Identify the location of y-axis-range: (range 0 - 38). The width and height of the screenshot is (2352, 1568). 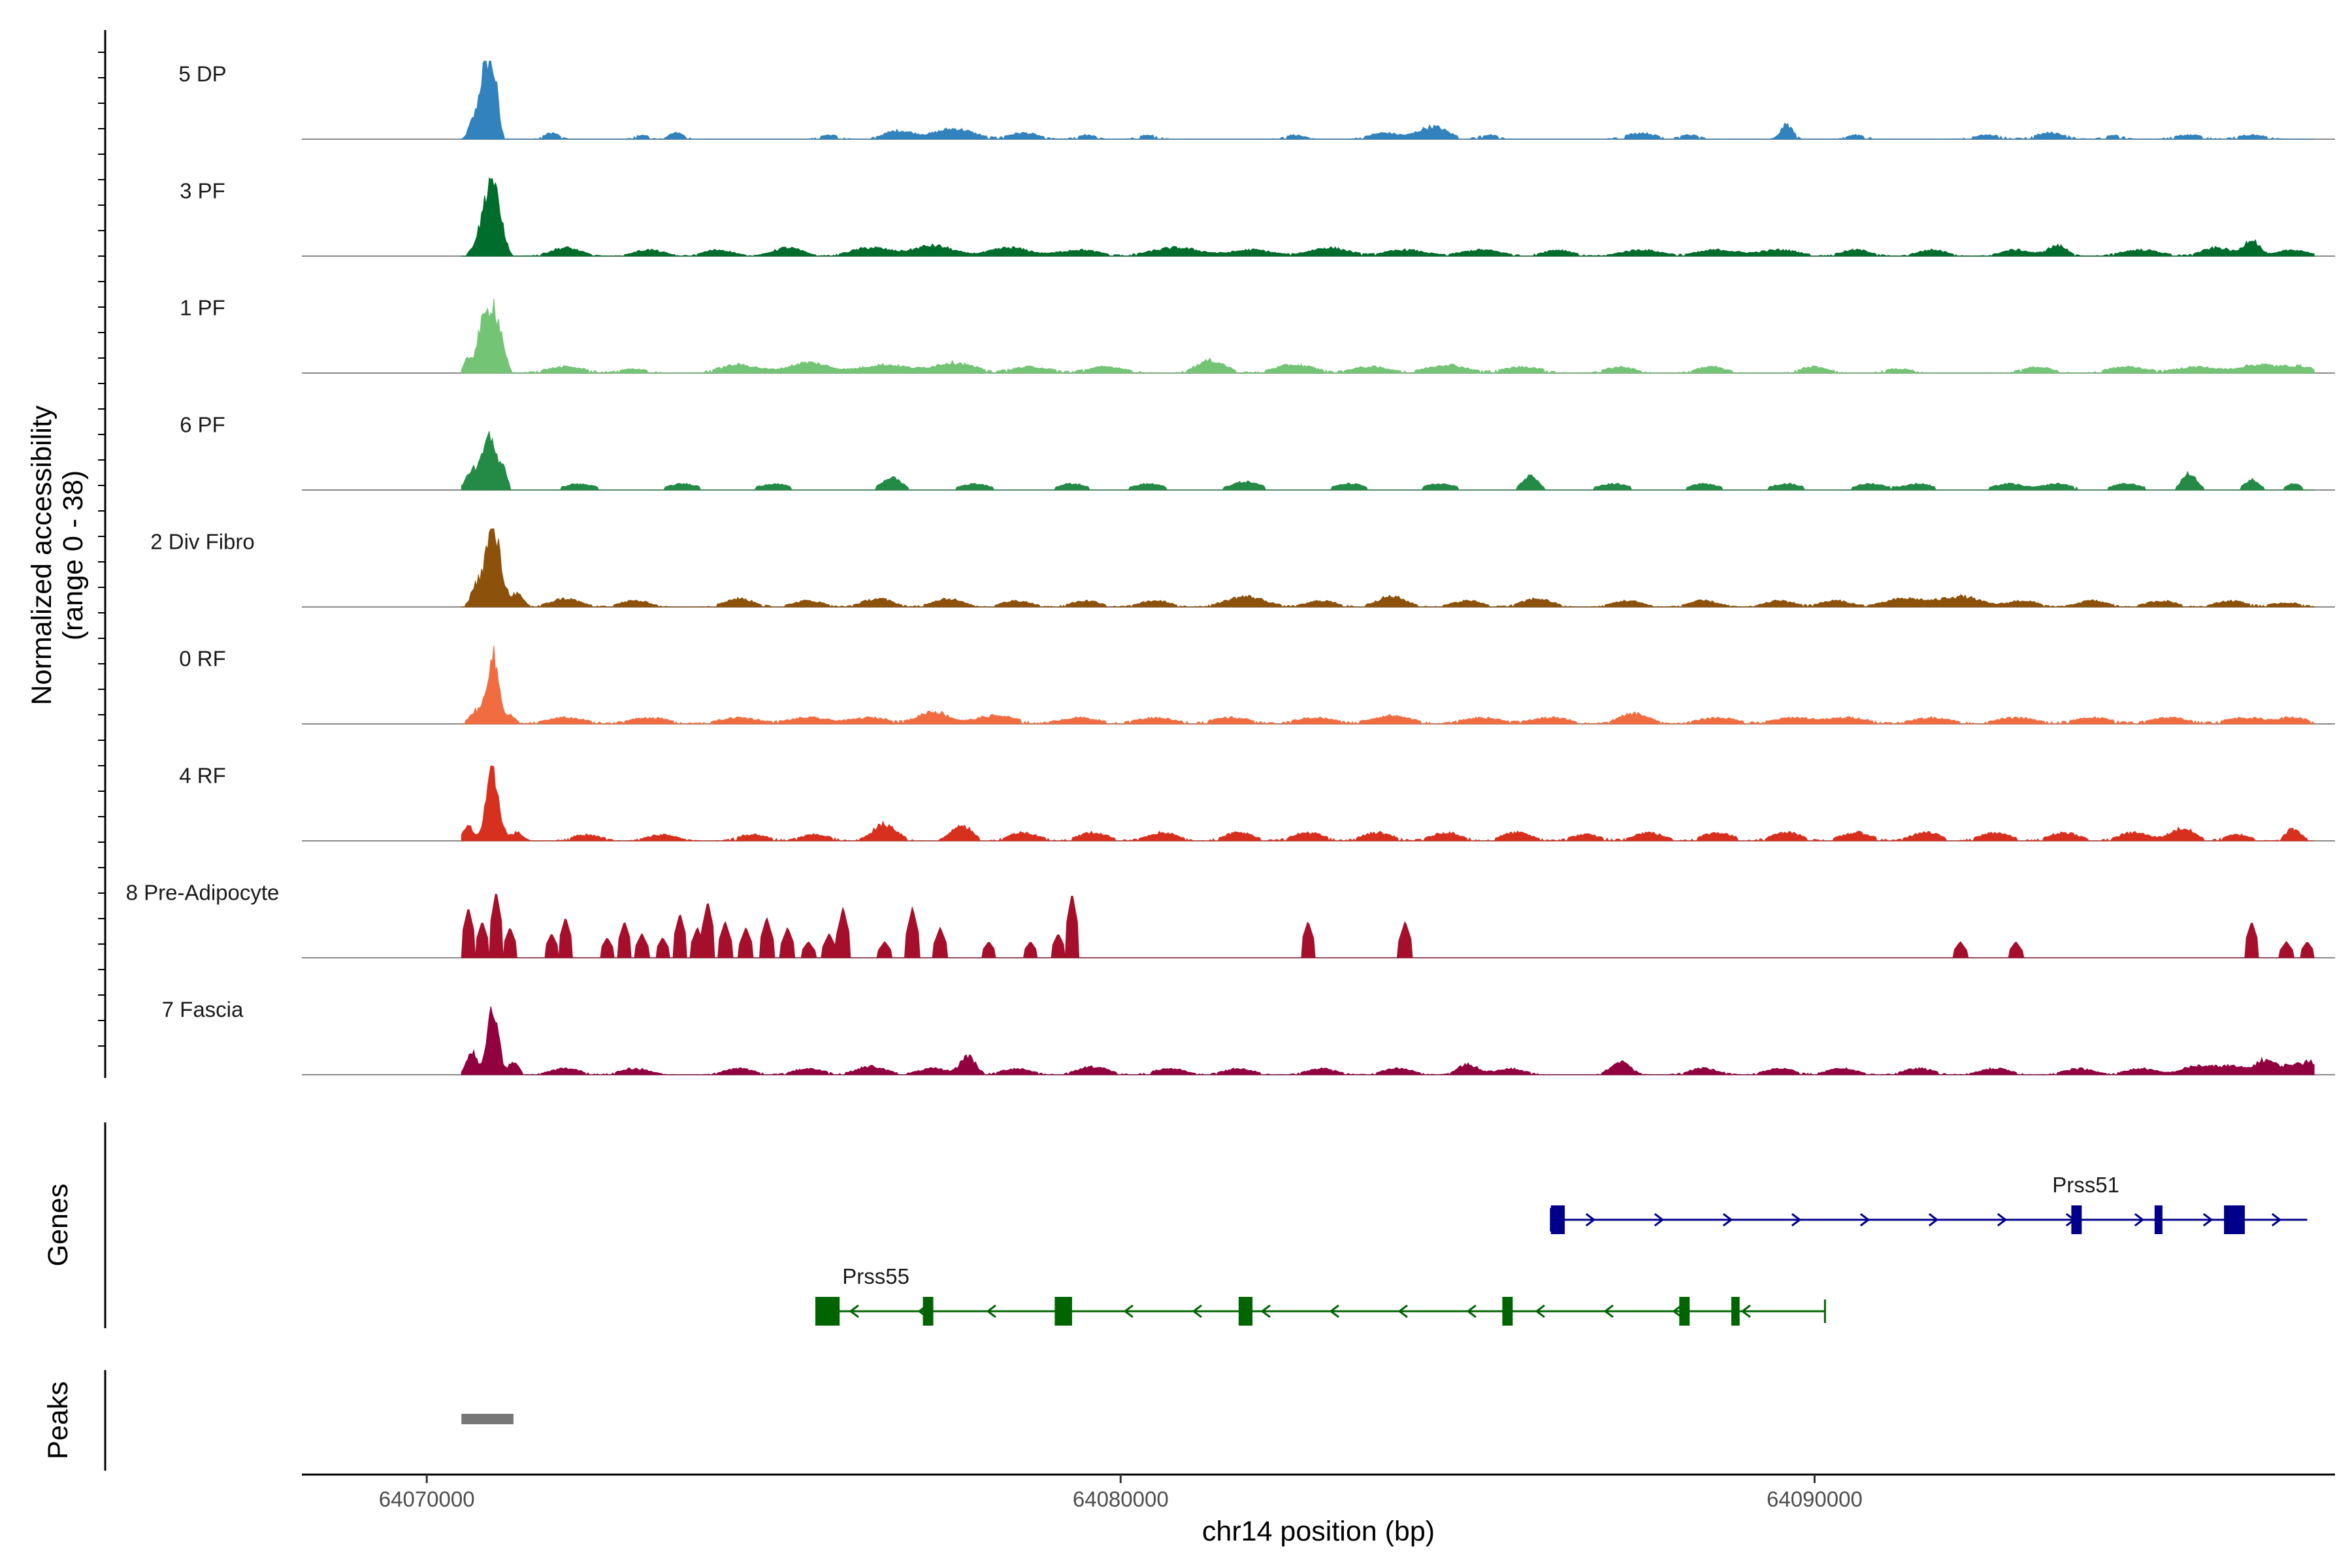
(73, 555).